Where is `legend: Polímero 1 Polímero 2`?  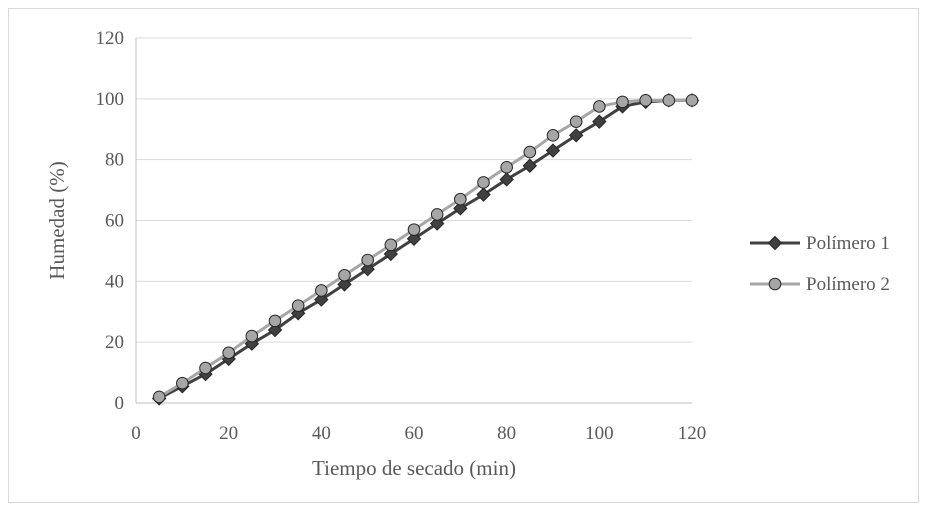
legend: Polímero 1 Polímero 2 is located at coordinates (820, 264).